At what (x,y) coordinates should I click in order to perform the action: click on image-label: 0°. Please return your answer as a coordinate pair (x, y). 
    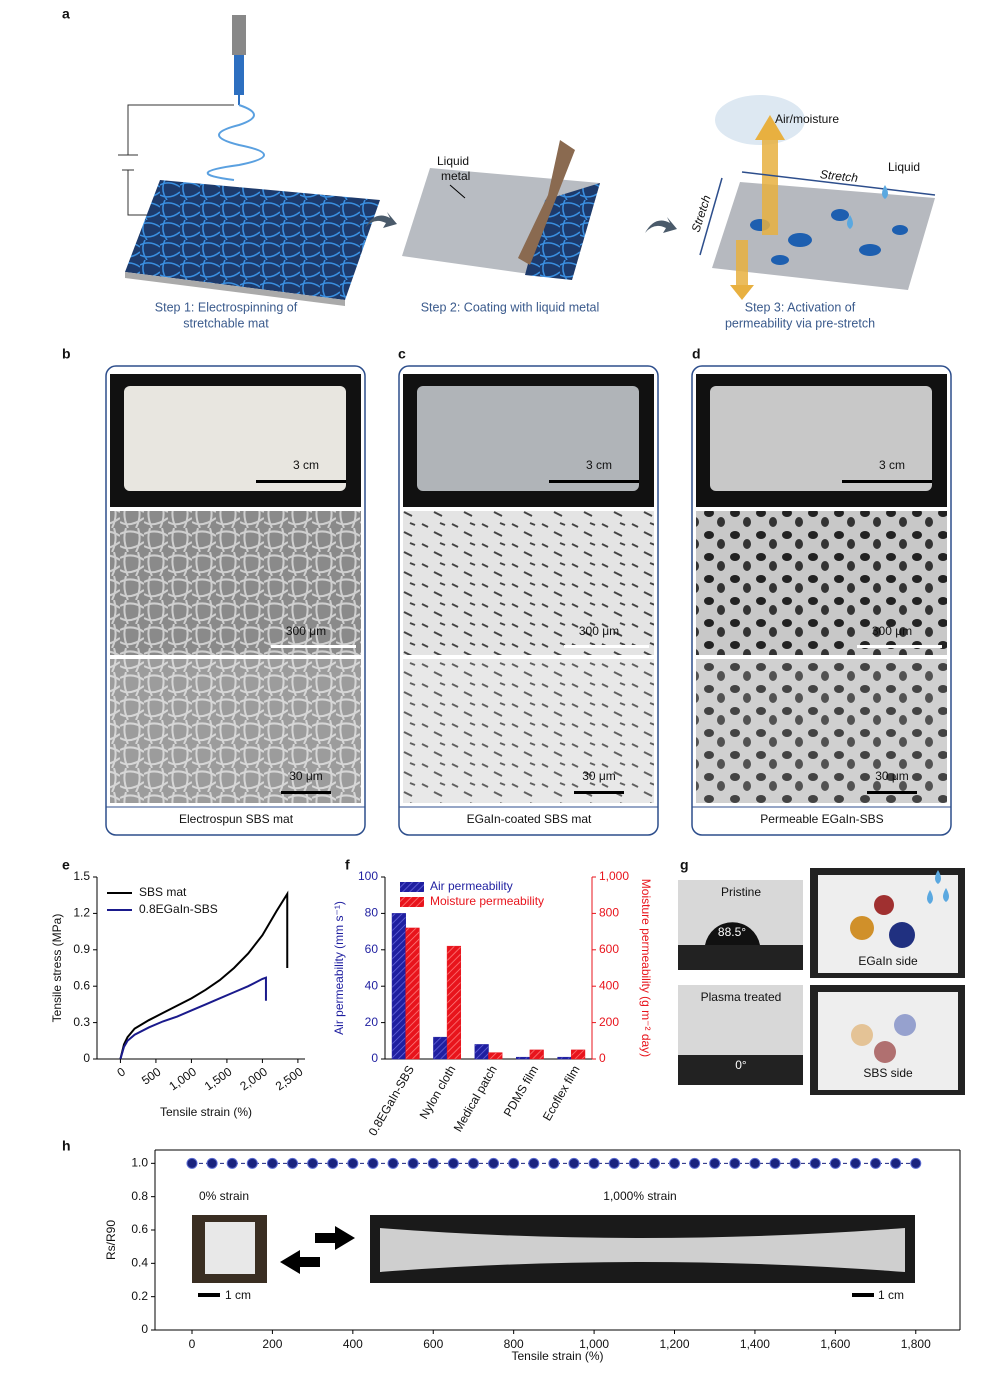
    Looking at the image, I should click on (741, 1065).